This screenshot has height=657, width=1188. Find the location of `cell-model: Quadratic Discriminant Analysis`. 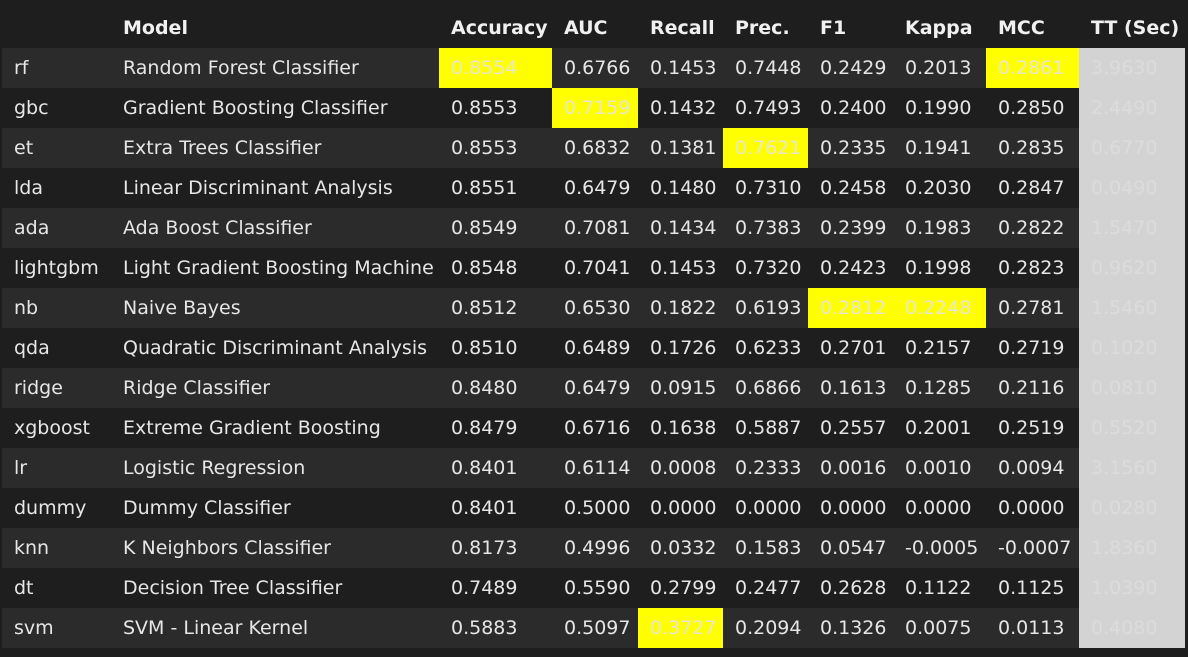

cell-model: Quadratic Discriminant Analysis is located at coordinates (275, 348).